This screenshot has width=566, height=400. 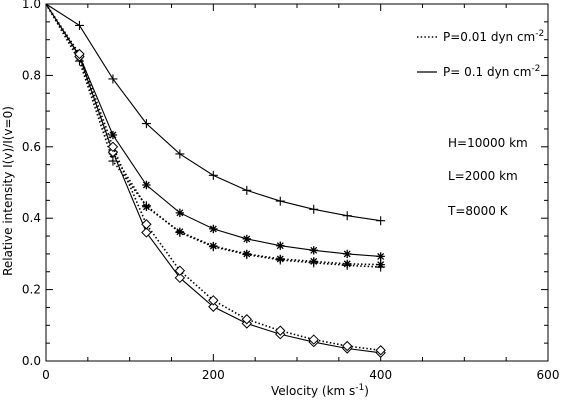 I want to click on y-tick-label: 1.0, so click(x=31, y=5).